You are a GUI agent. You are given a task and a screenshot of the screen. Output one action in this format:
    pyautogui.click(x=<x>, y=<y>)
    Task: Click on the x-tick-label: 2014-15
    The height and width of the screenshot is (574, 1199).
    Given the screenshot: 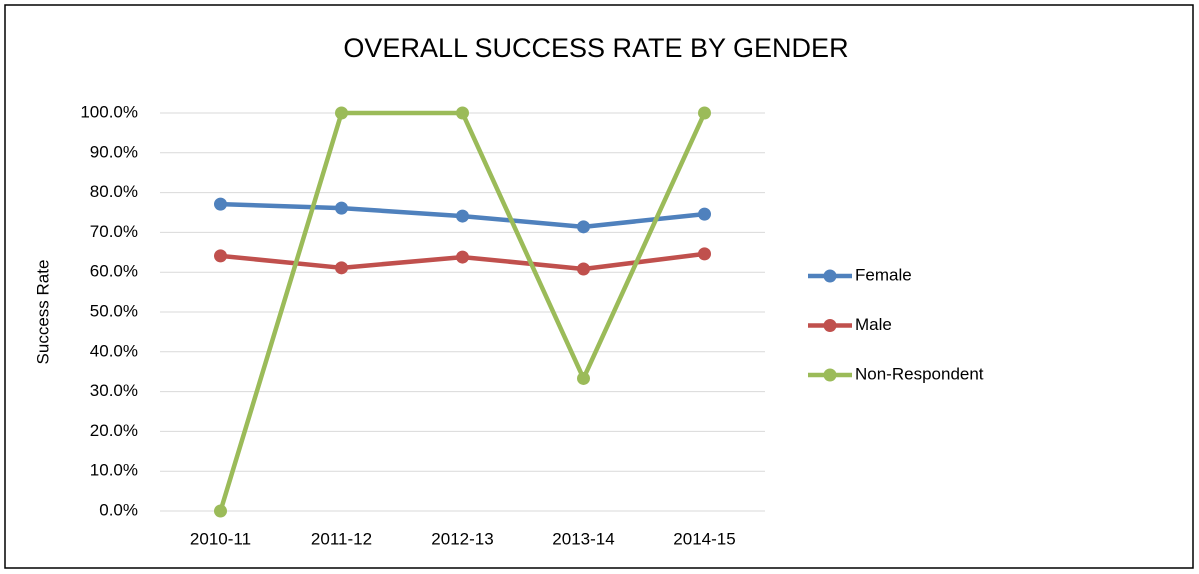 What is the action you would take?
    pyautogui.click(x=704, y=538)
    